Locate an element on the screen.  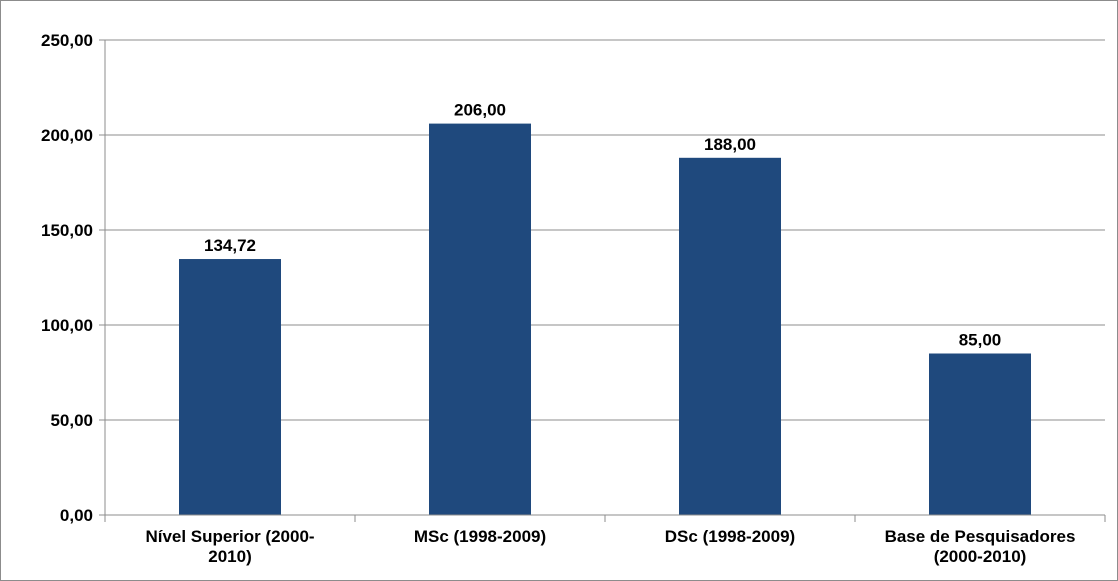
y-axis-tick-labels: 0,00 50,00 100,00 150,00 200,00 250,00 is located at coordinates (67, 278).